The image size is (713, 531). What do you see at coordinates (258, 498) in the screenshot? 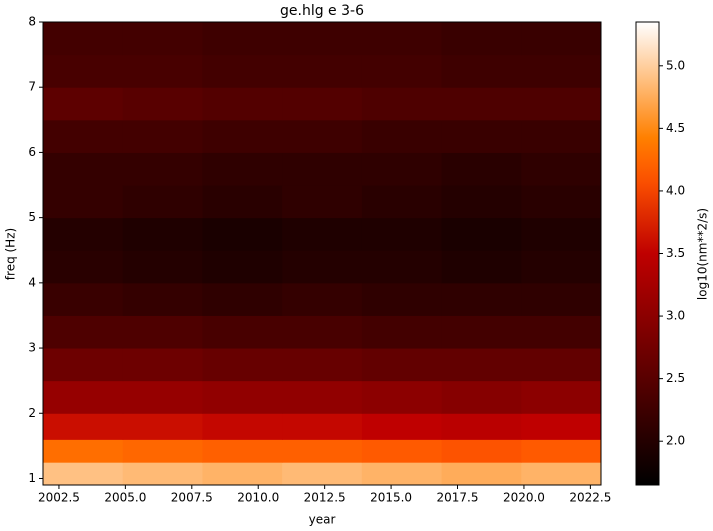
I see `x-tick-label: 2010.0` at bounding box center [258, 498].